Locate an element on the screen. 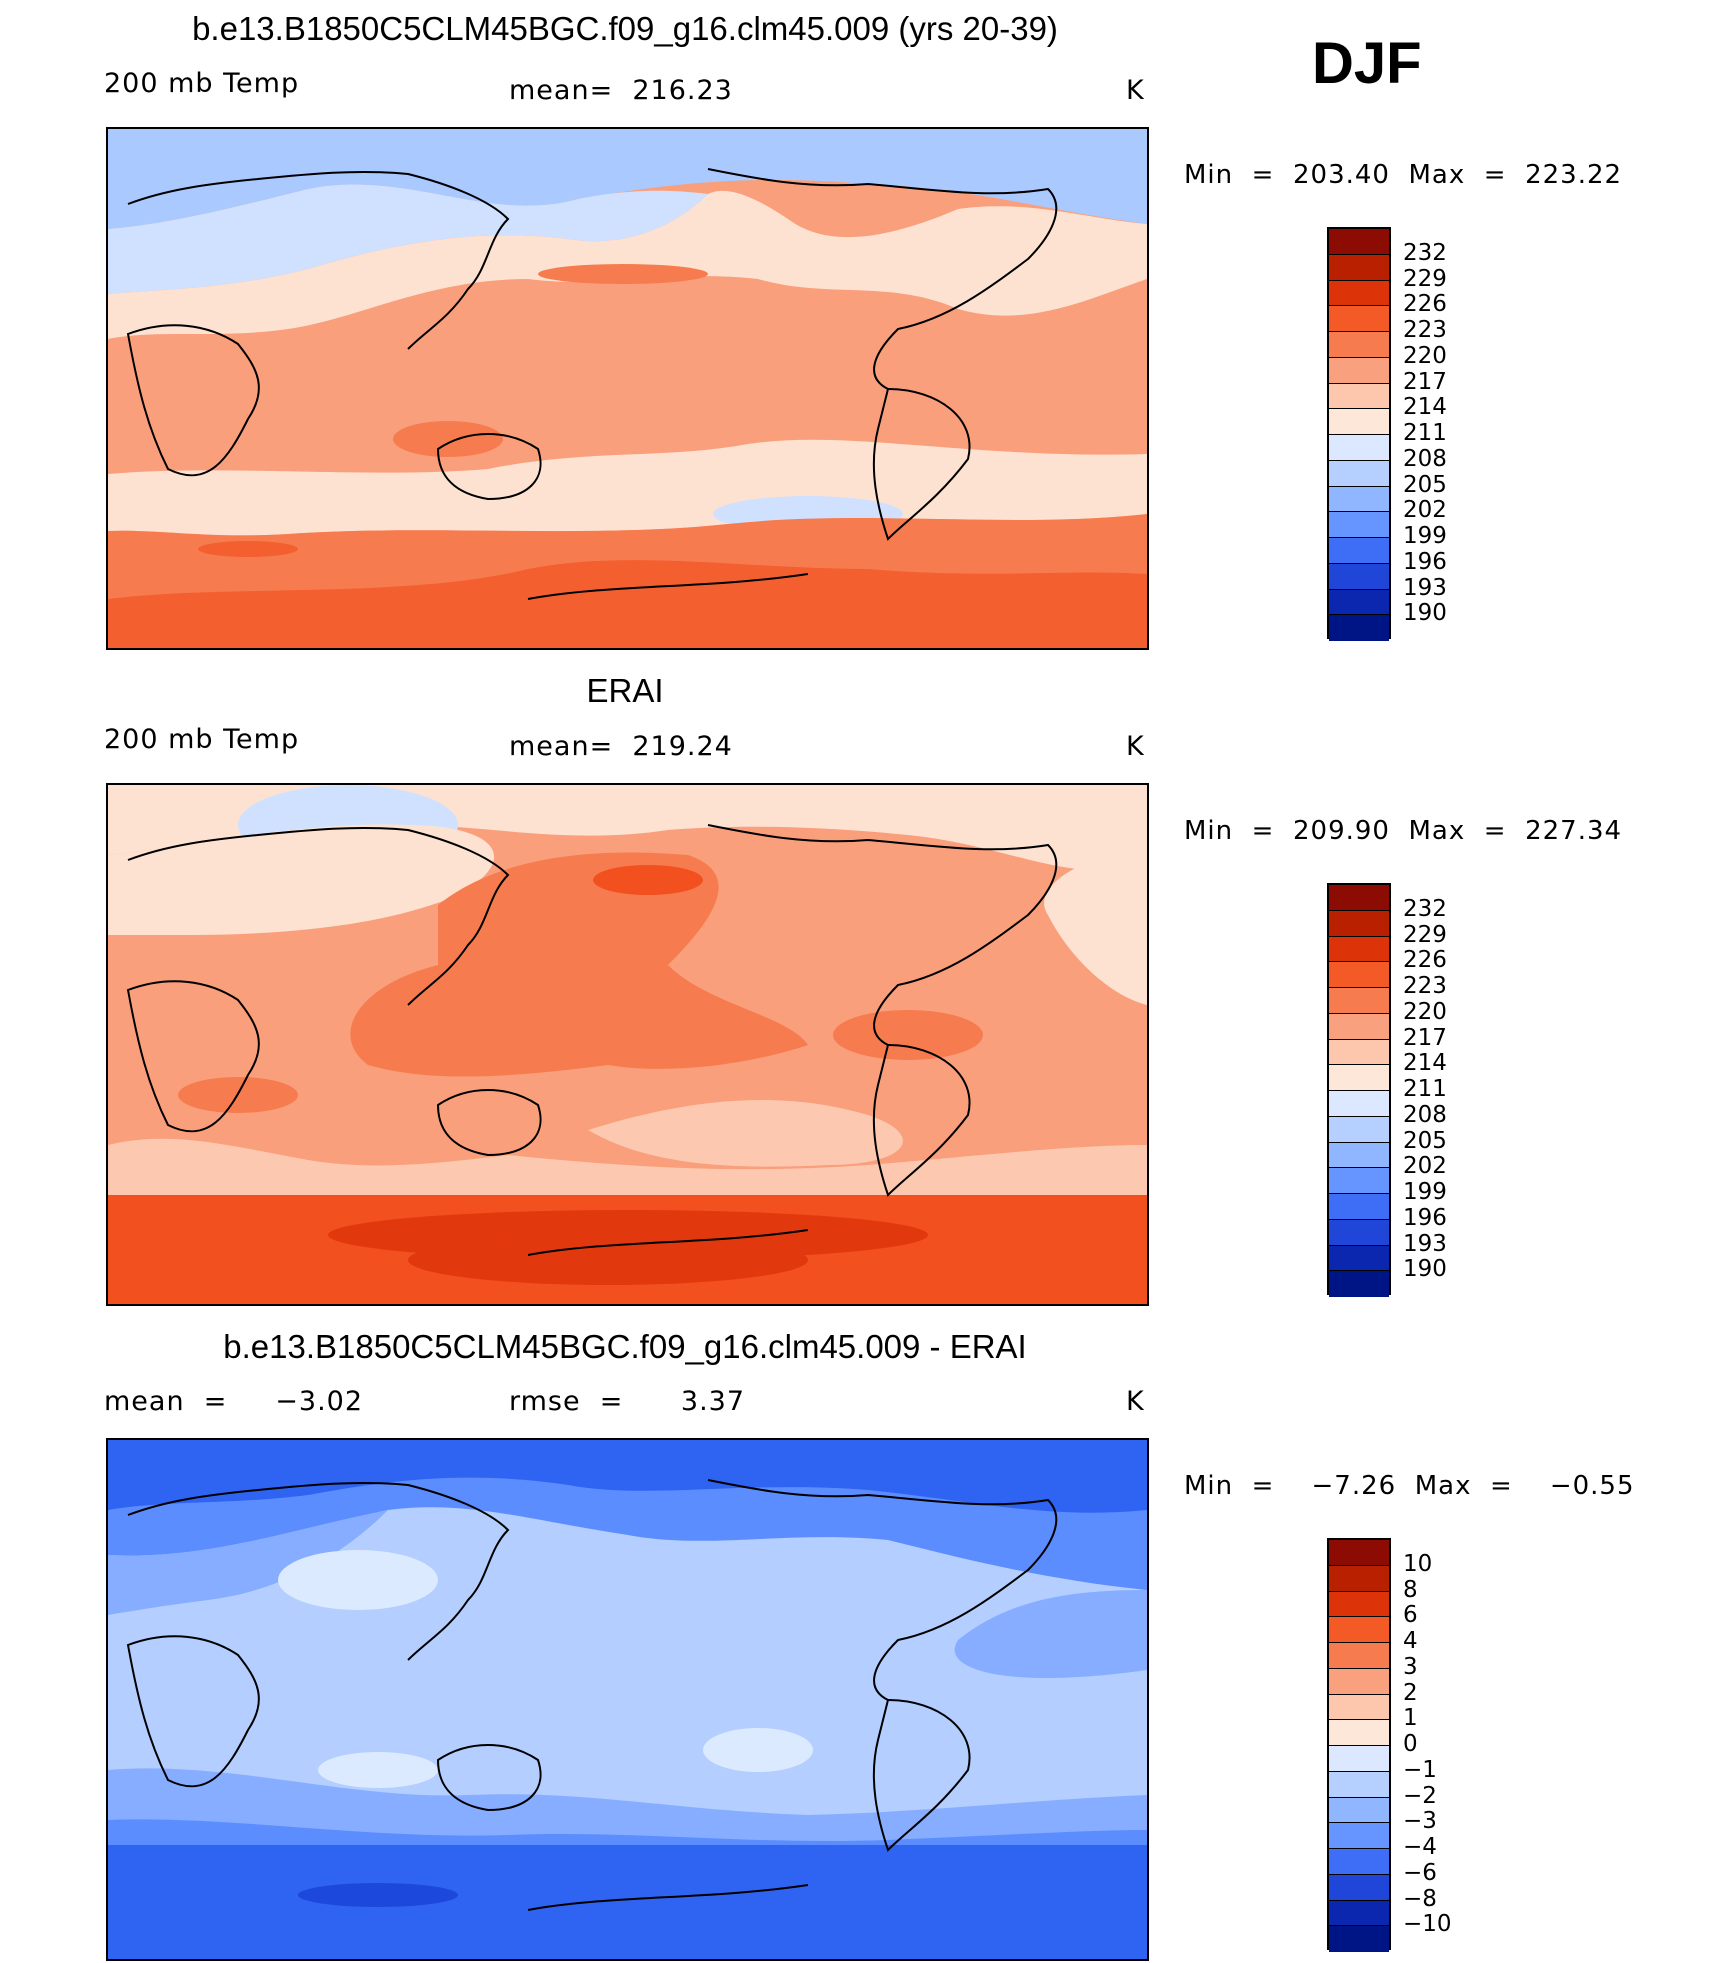 This screenshot has height=1963, width=1710. p3-deep-south is located at coordinates (627, 1902).